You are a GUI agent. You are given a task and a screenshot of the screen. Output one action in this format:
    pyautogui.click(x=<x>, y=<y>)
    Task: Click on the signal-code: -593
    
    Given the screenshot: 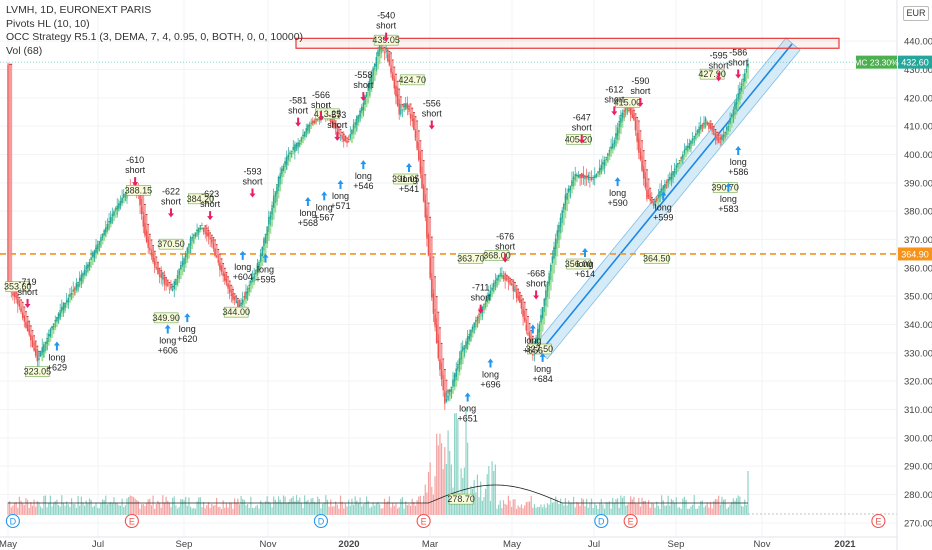 What is the action you would take?
    pyautogui.click(x=252, y=172)
    